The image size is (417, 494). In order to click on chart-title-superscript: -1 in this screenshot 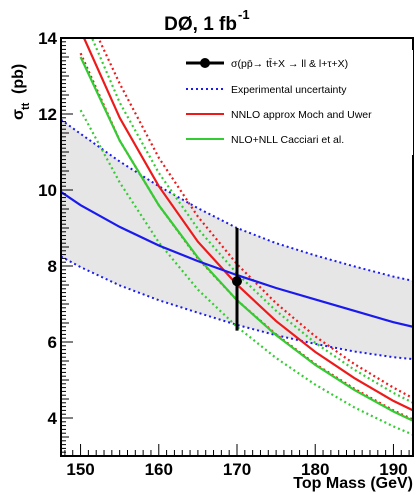, I will do `click(244, 14)`.